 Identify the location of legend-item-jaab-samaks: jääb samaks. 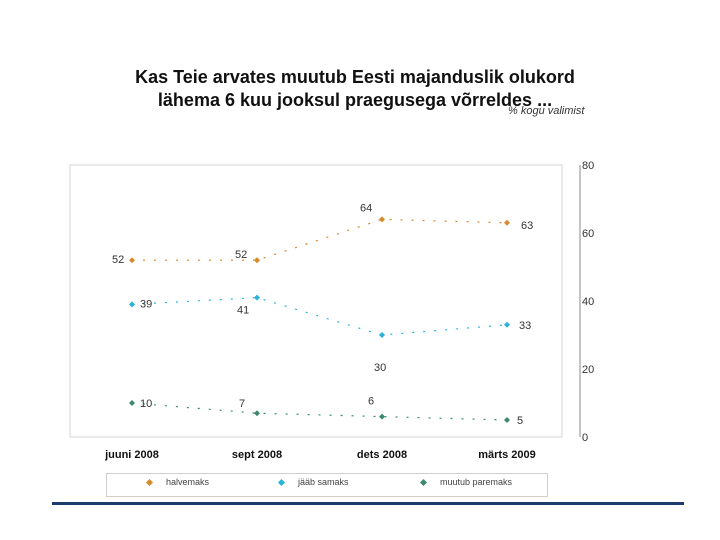
(313, 482).